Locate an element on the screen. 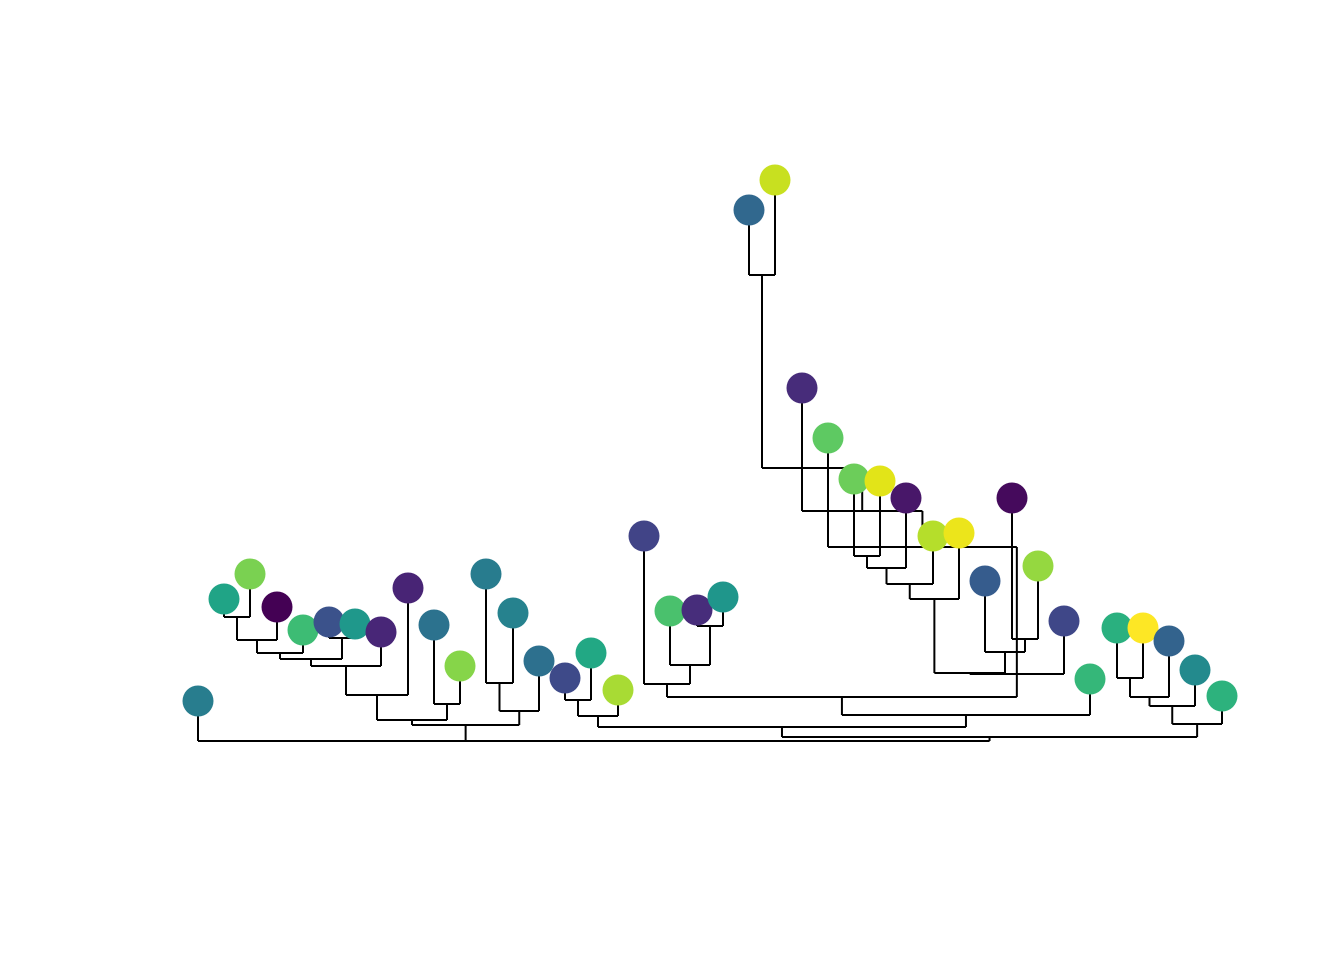 The image size is (1344, 960). tip-node-t03 is located at coordinates (250, 574).